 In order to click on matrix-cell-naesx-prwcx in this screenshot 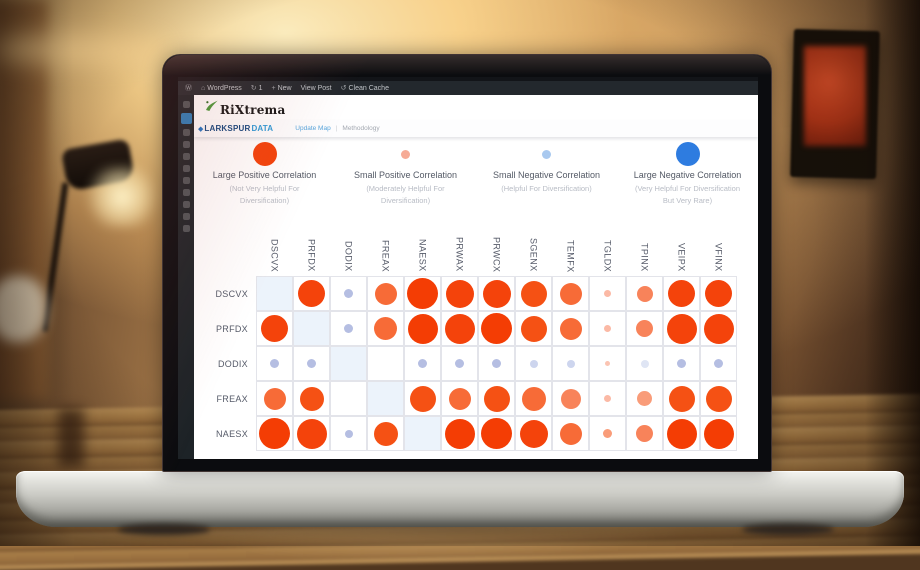, I will do `click(496, 433)`.